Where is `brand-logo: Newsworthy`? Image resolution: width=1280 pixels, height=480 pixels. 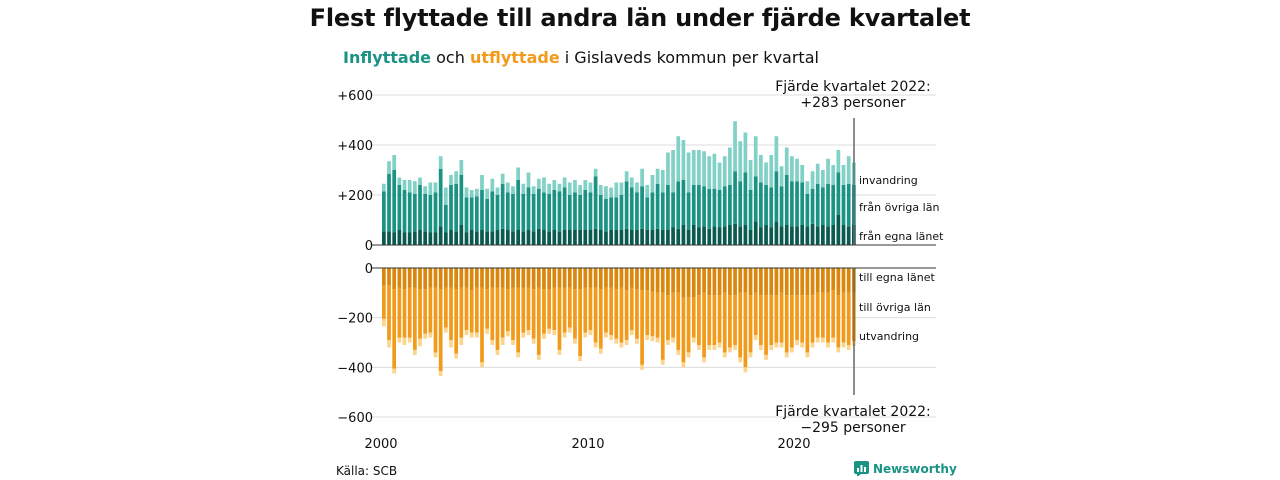
brand-logo: Newsworthy is located at coordinates (905, 468).